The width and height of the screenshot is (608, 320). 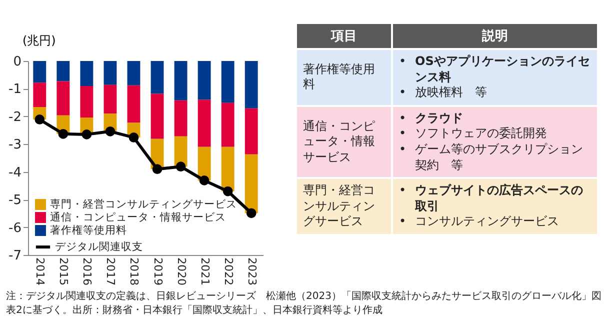 What do you see at coordinates (491, 157) in the screenshot?
I see `text: • ゲーム等のサブスクリプション契約 等` at bounding box center [491, 157].